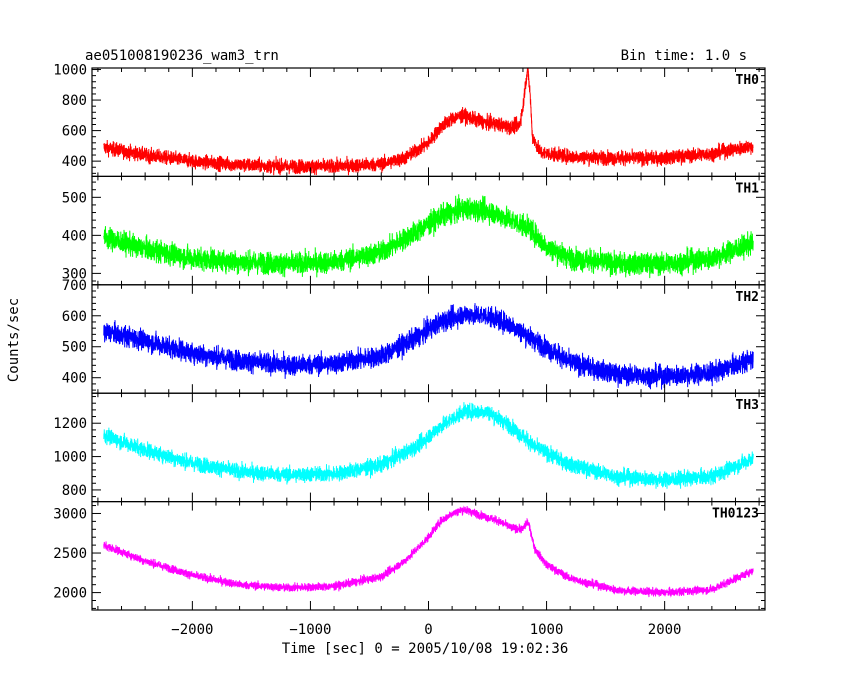 Image resolution: width=850 pixels, height=680 pixels. I want to click on x-tick-label: 0, so click(428, 630).